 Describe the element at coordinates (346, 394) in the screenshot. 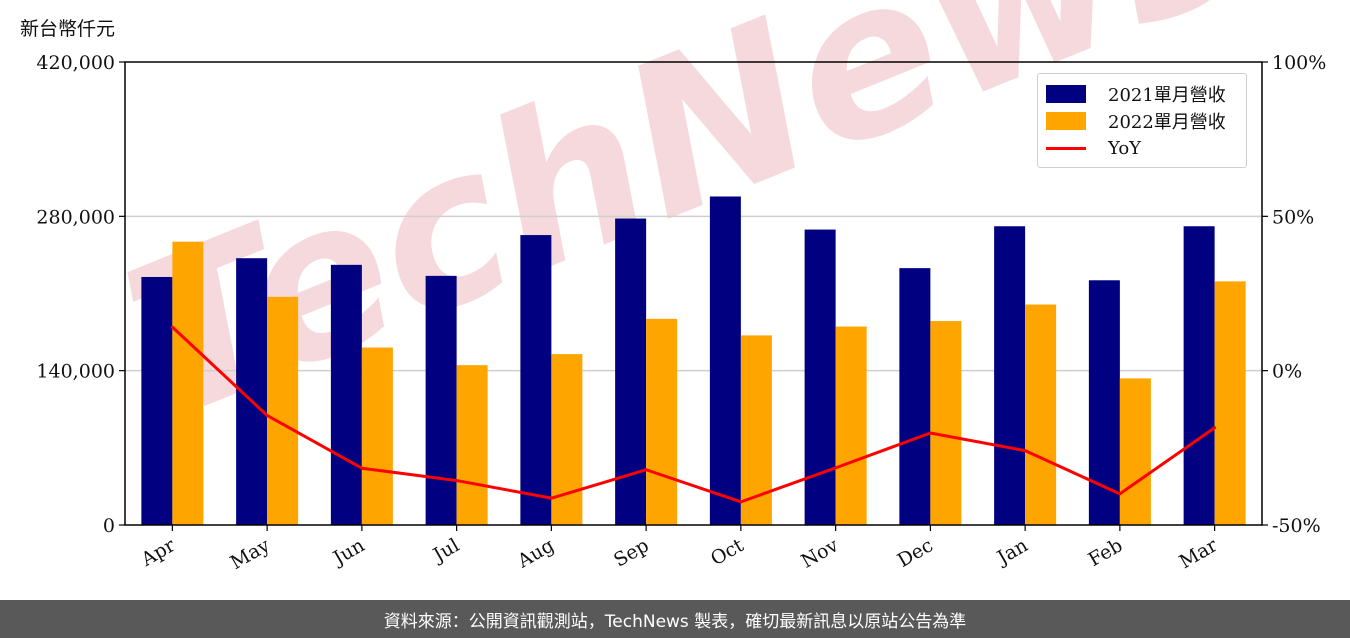

I see `bar-2021-jun` at that location.